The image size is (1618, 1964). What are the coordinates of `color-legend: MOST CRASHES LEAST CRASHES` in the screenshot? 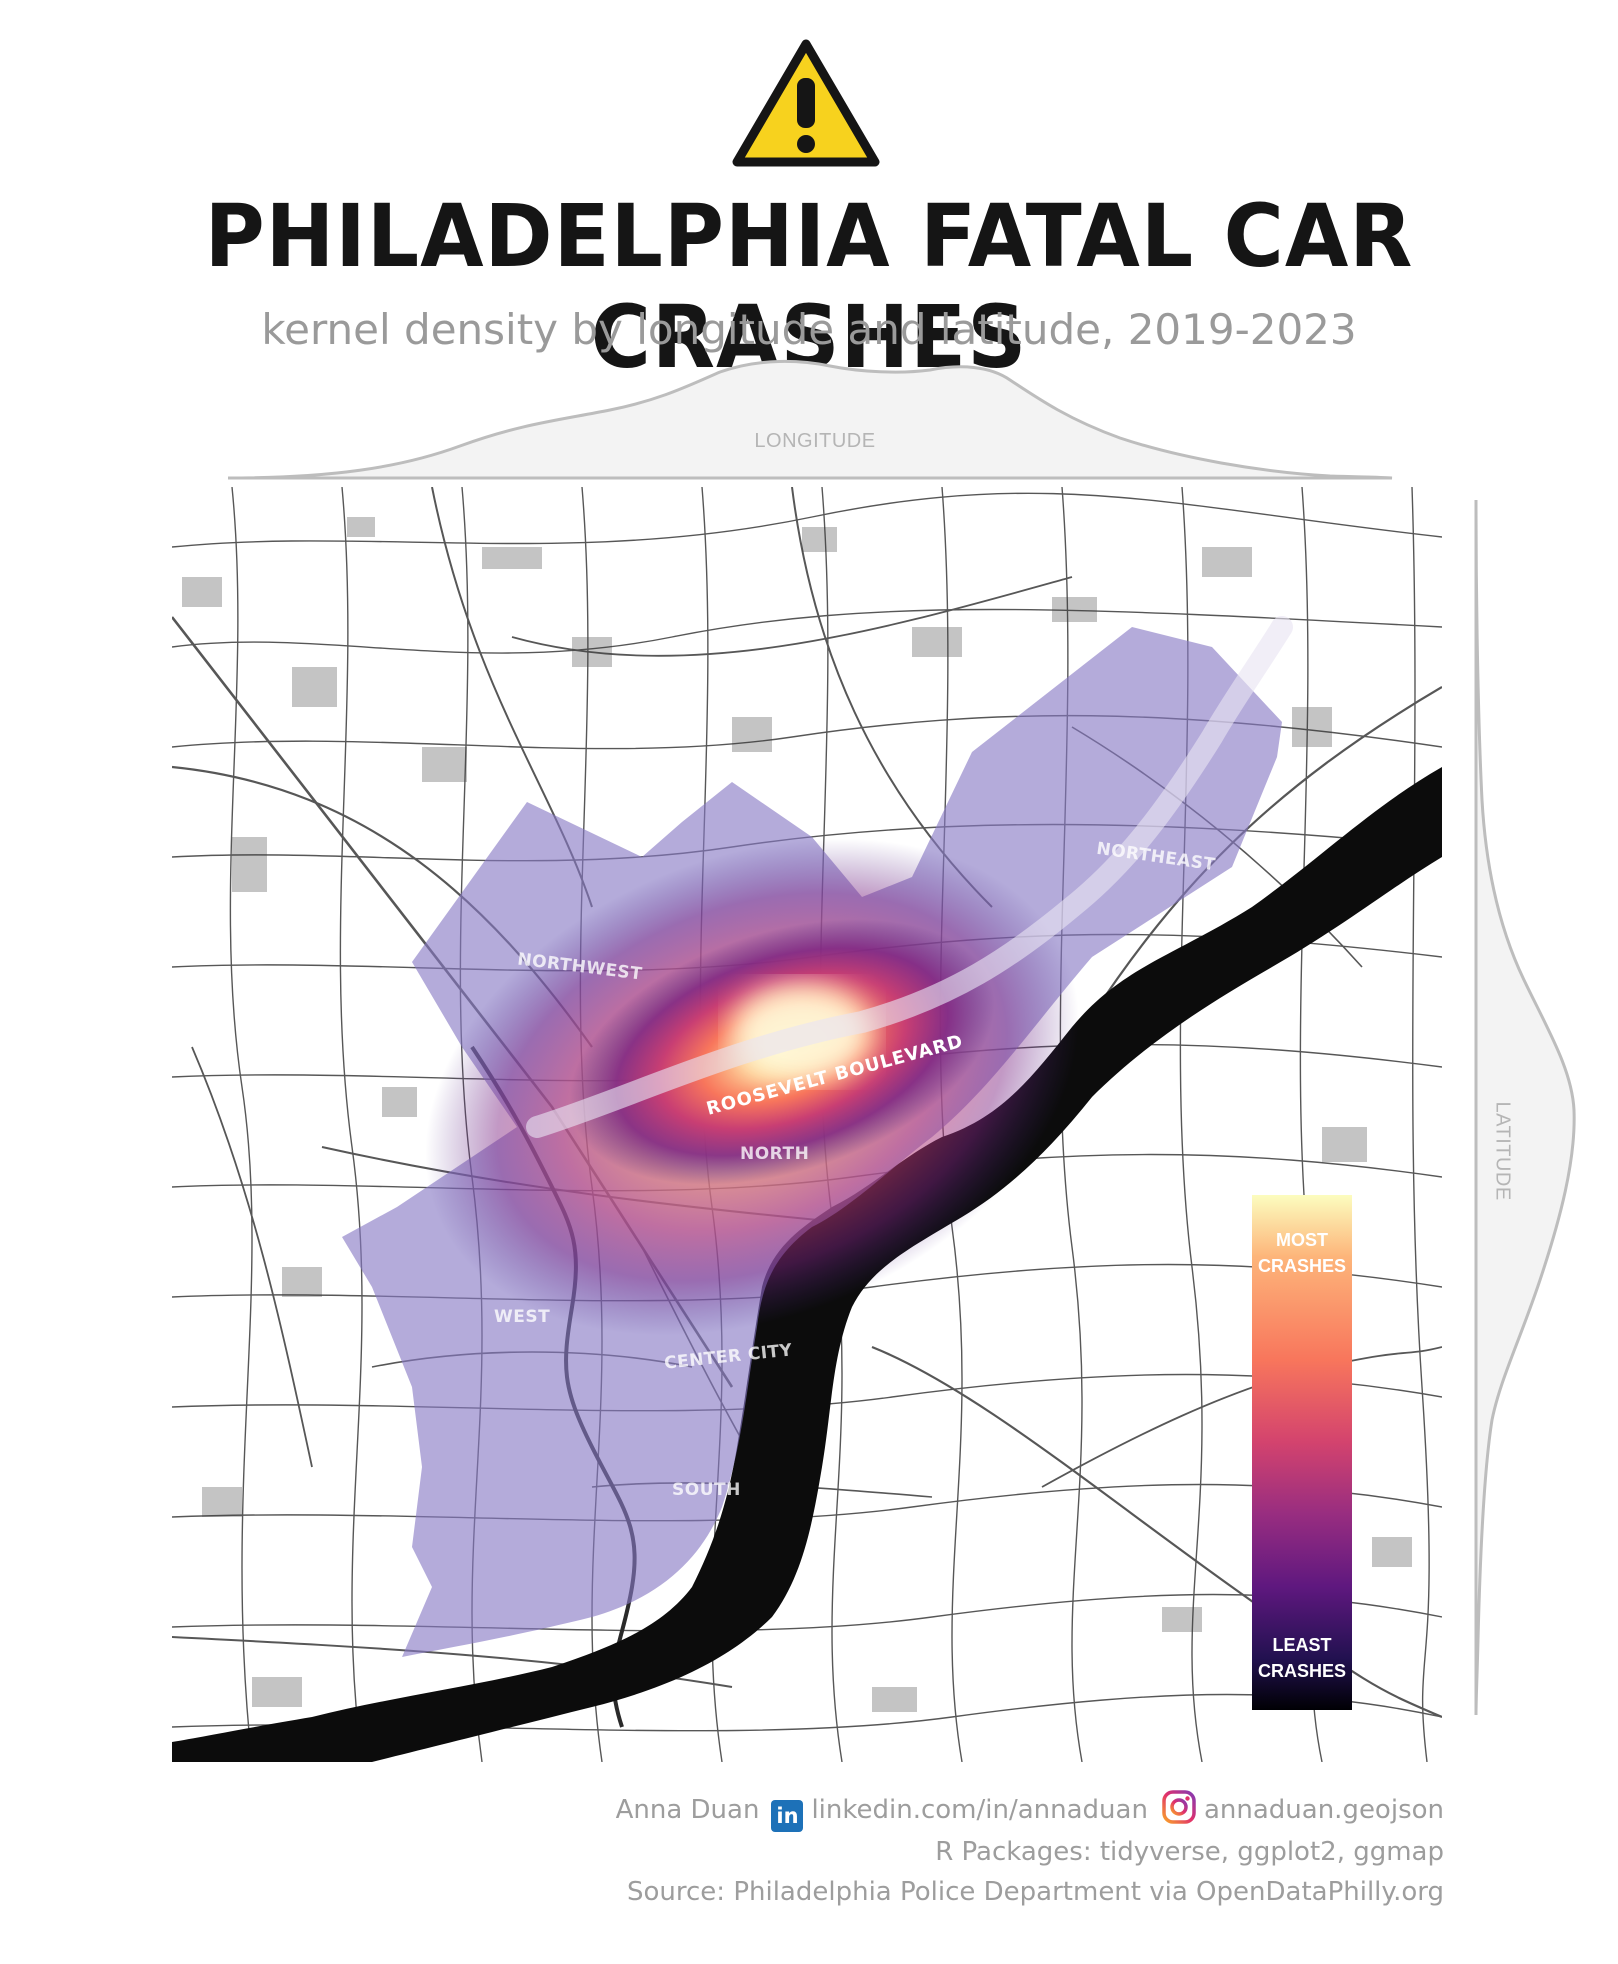 It's located at (1302, 1452).